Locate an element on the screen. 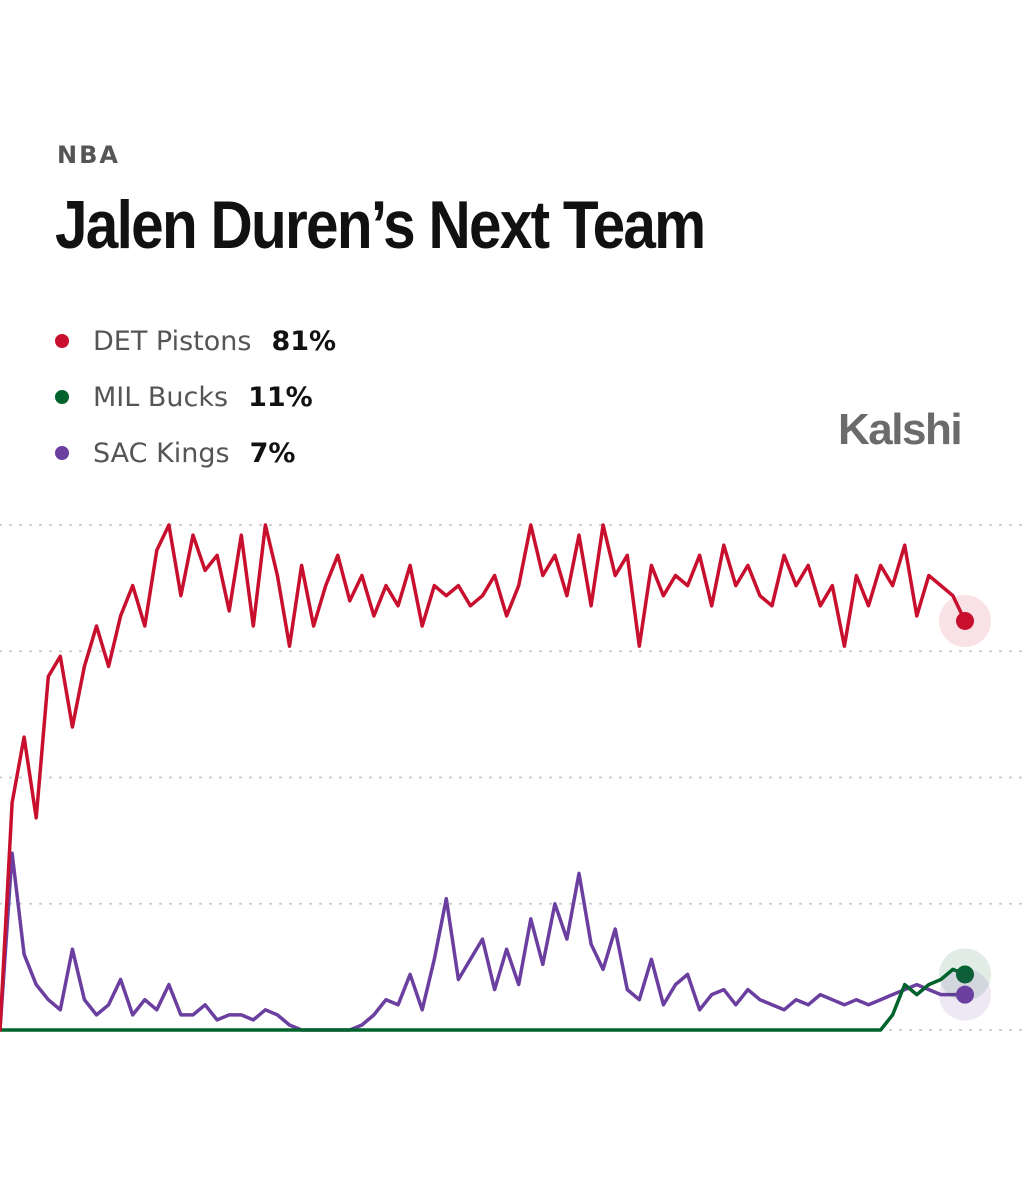 Image resolution: width=1024 pixels, height=1200 pixels. end-marker-mil-bucks is located at coordinates (965, 974).